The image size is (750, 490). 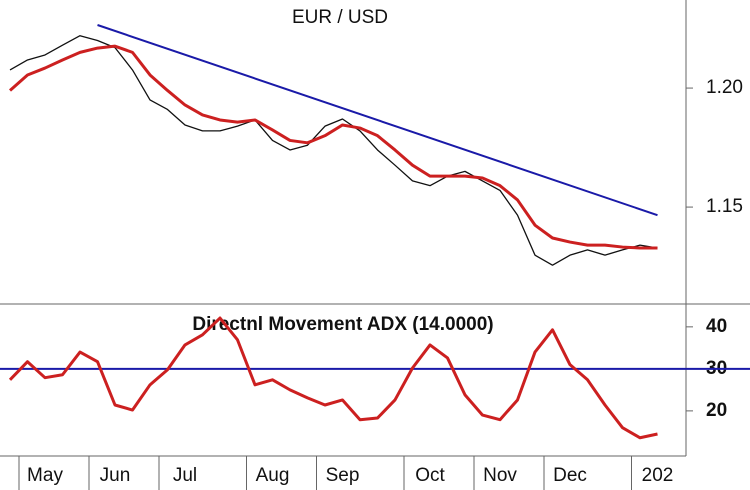 I want to click on chart-title: EUR / USD, so click(x=340, y=17).